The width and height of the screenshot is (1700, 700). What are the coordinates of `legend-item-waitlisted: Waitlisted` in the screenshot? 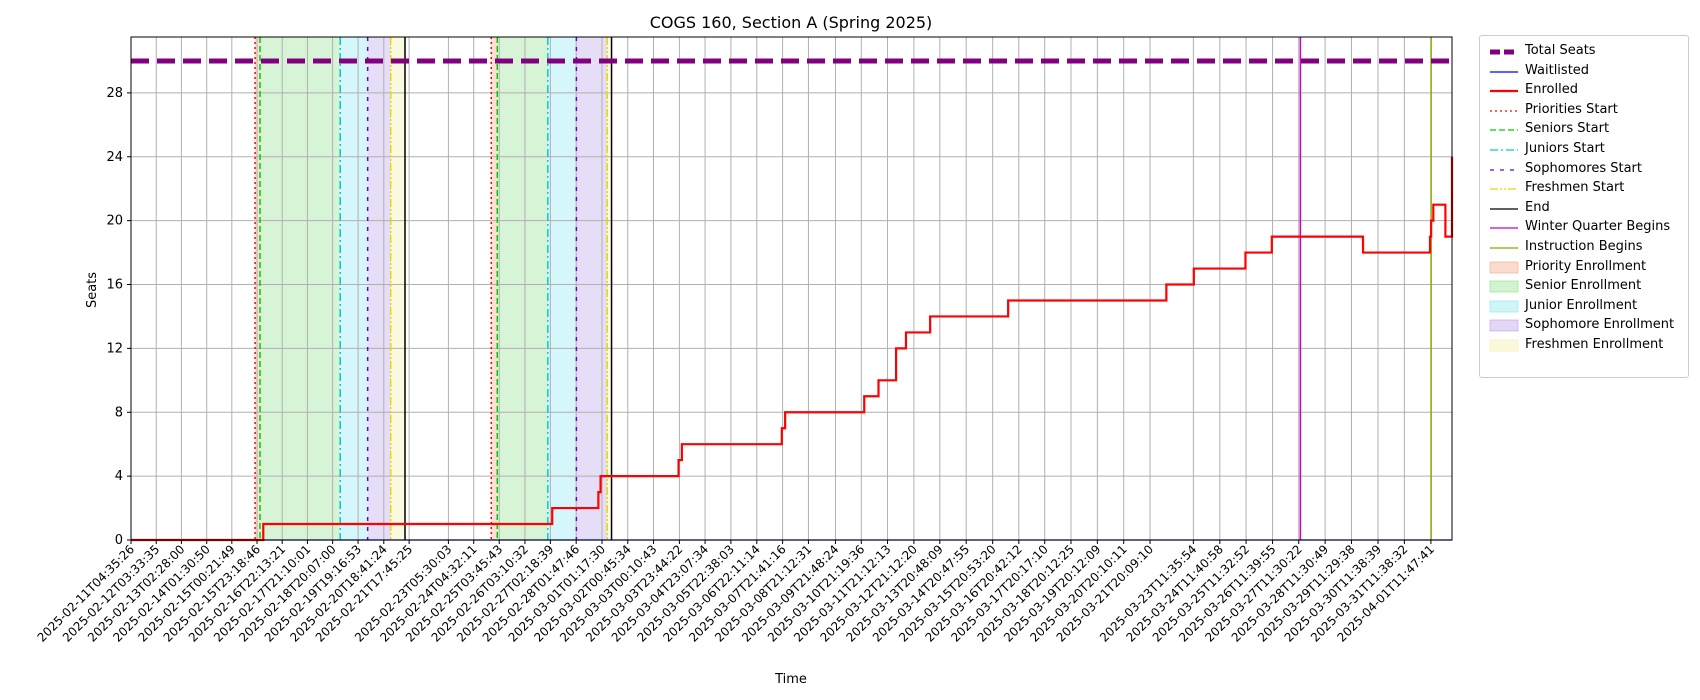 It's located at (1584, 72).